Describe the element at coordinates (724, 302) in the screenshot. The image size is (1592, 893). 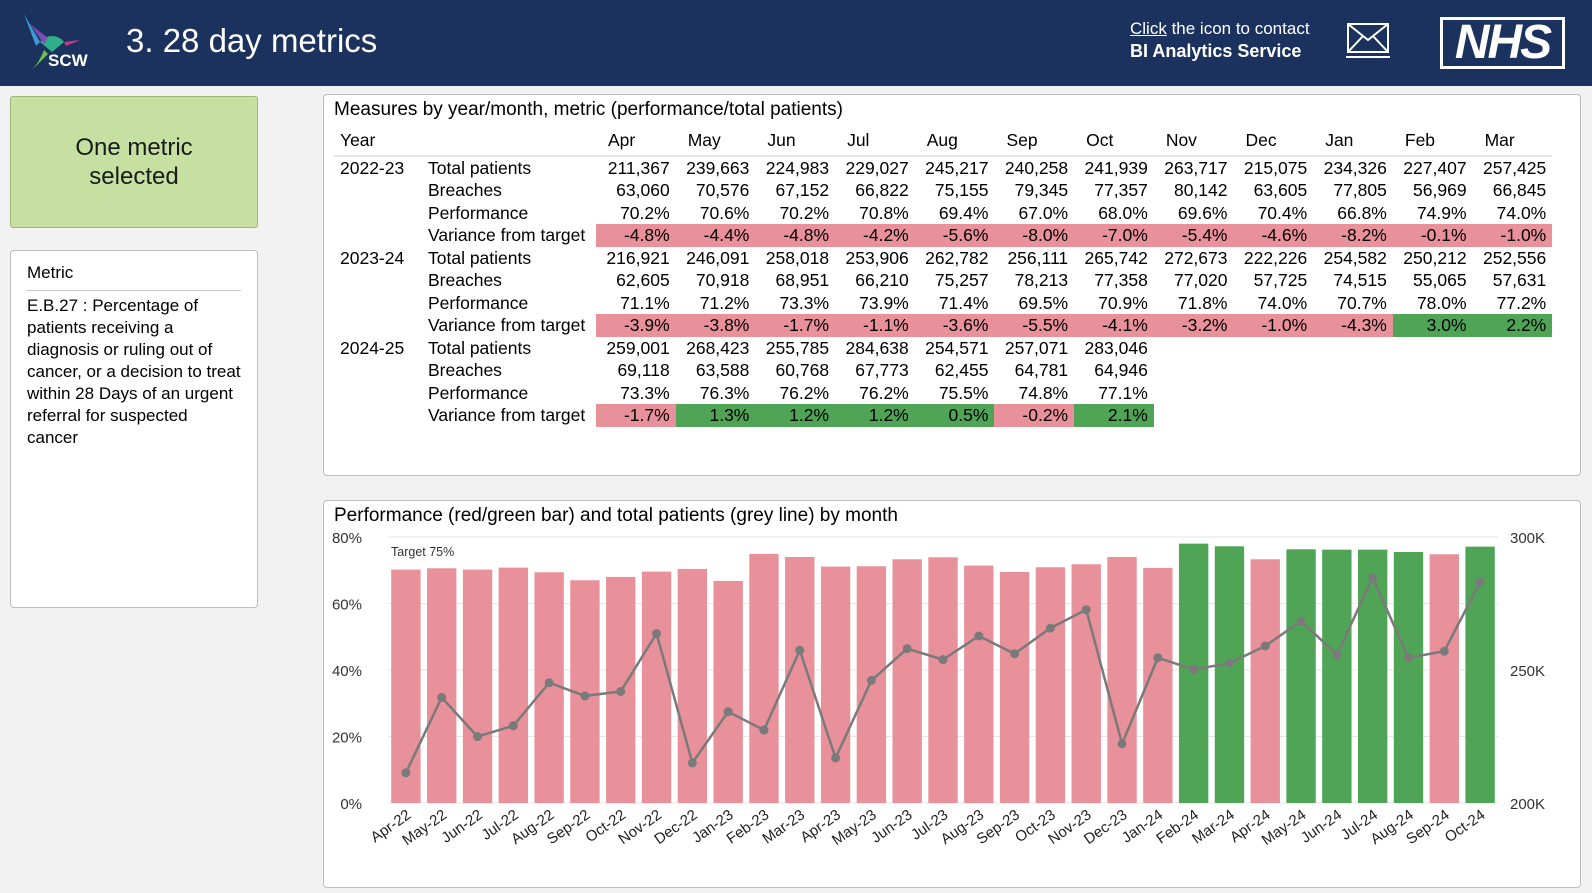
I see `value-cell: 71.2%` at that location.